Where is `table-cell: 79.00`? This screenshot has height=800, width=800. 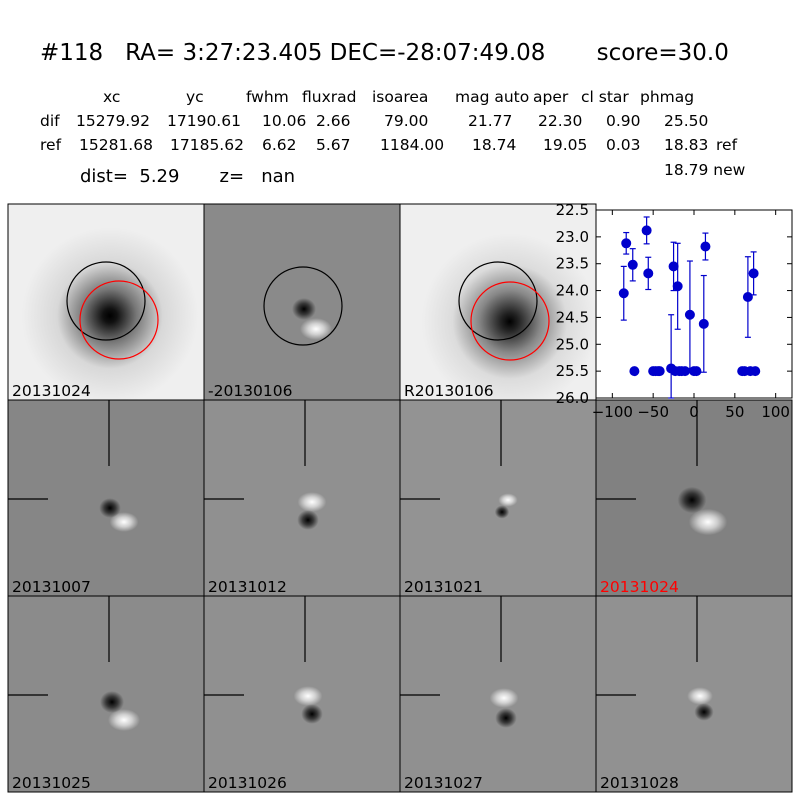 table-cell: 79.00 is located at coordinates (406, 121).